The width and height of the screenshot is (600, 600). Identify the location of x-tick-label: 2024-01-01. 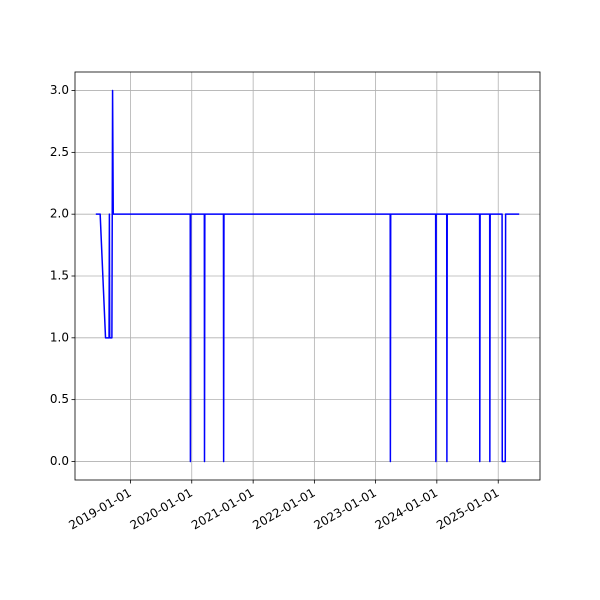
(406, 509).